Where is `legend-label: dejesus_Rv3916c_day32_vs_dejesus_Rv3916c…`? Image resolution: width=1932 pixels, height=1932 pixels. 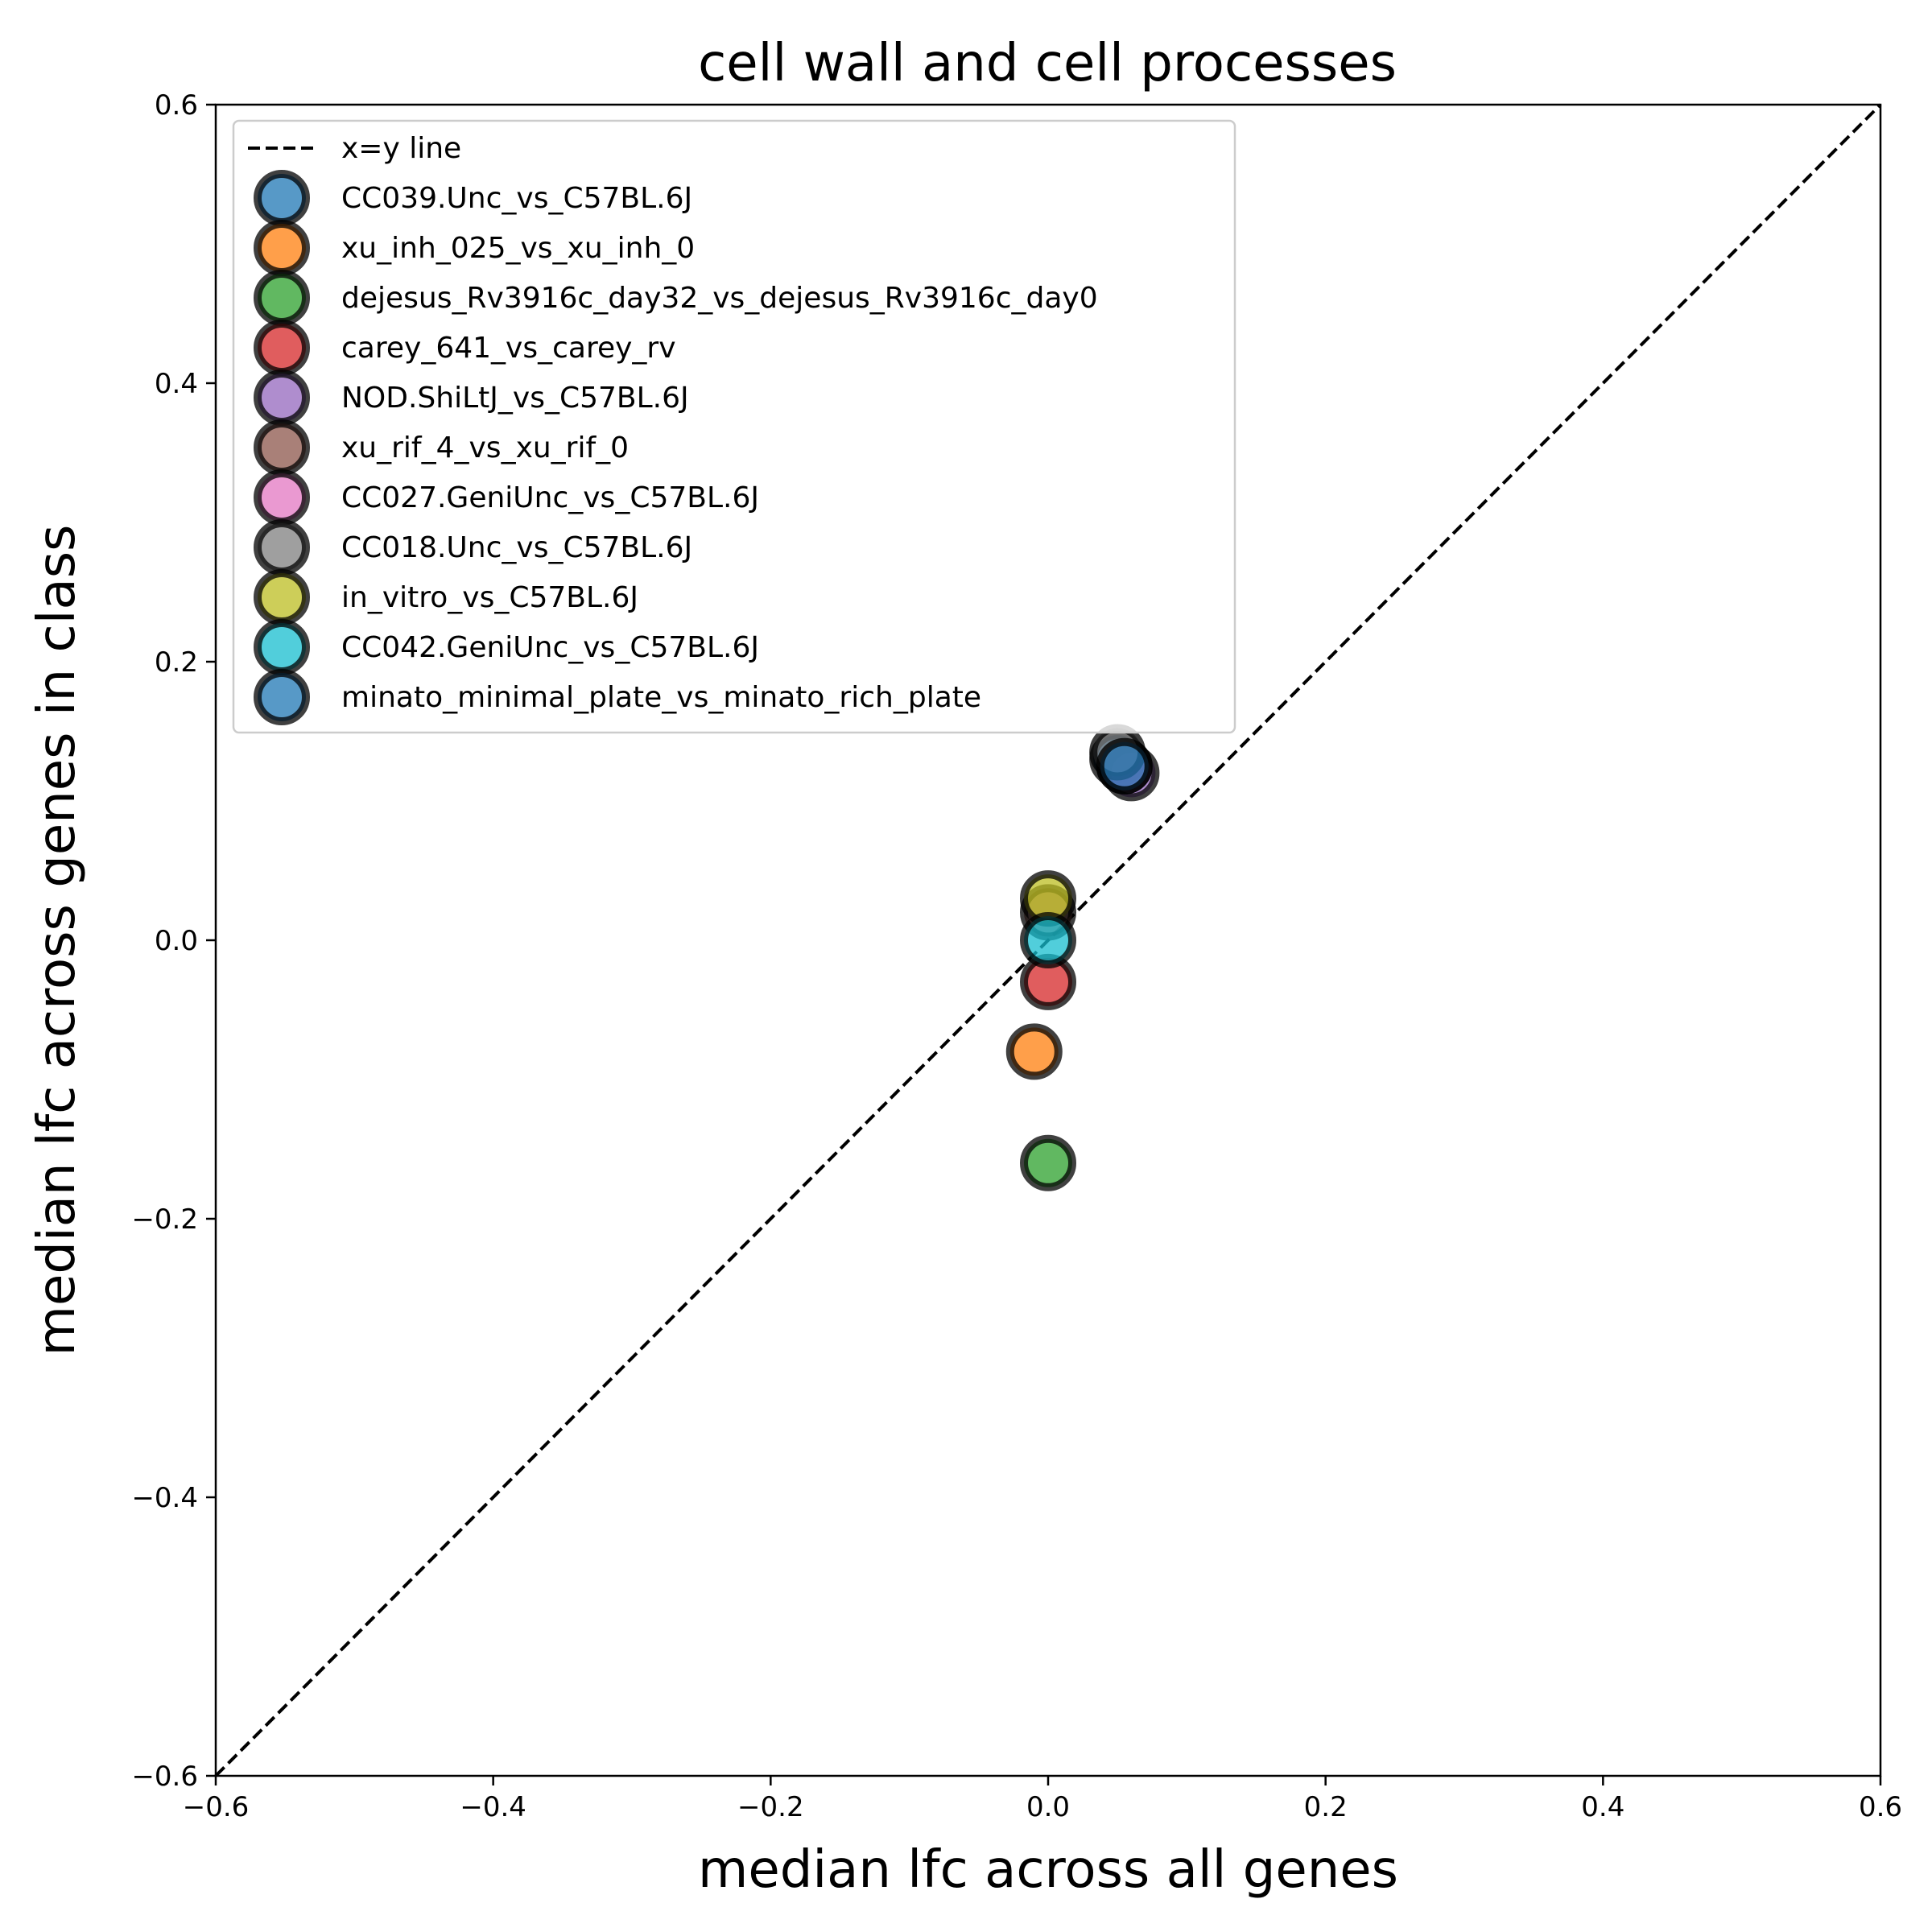 legend-label: dejesus_Rv3916c_day32_vs_dejesus_Rv3916c… is located at coordinates (719, 298).